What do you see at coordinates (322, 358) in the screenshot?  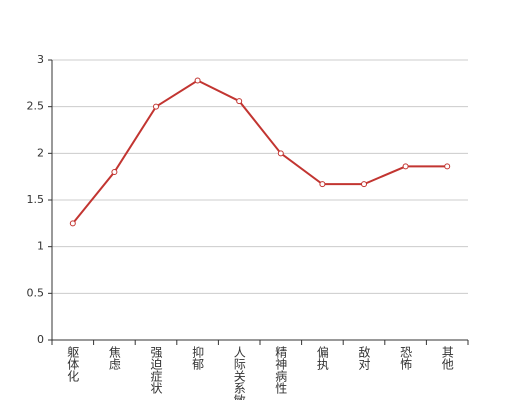 I see `x-tick-label: 偏执` at bounding box center [322, 358].